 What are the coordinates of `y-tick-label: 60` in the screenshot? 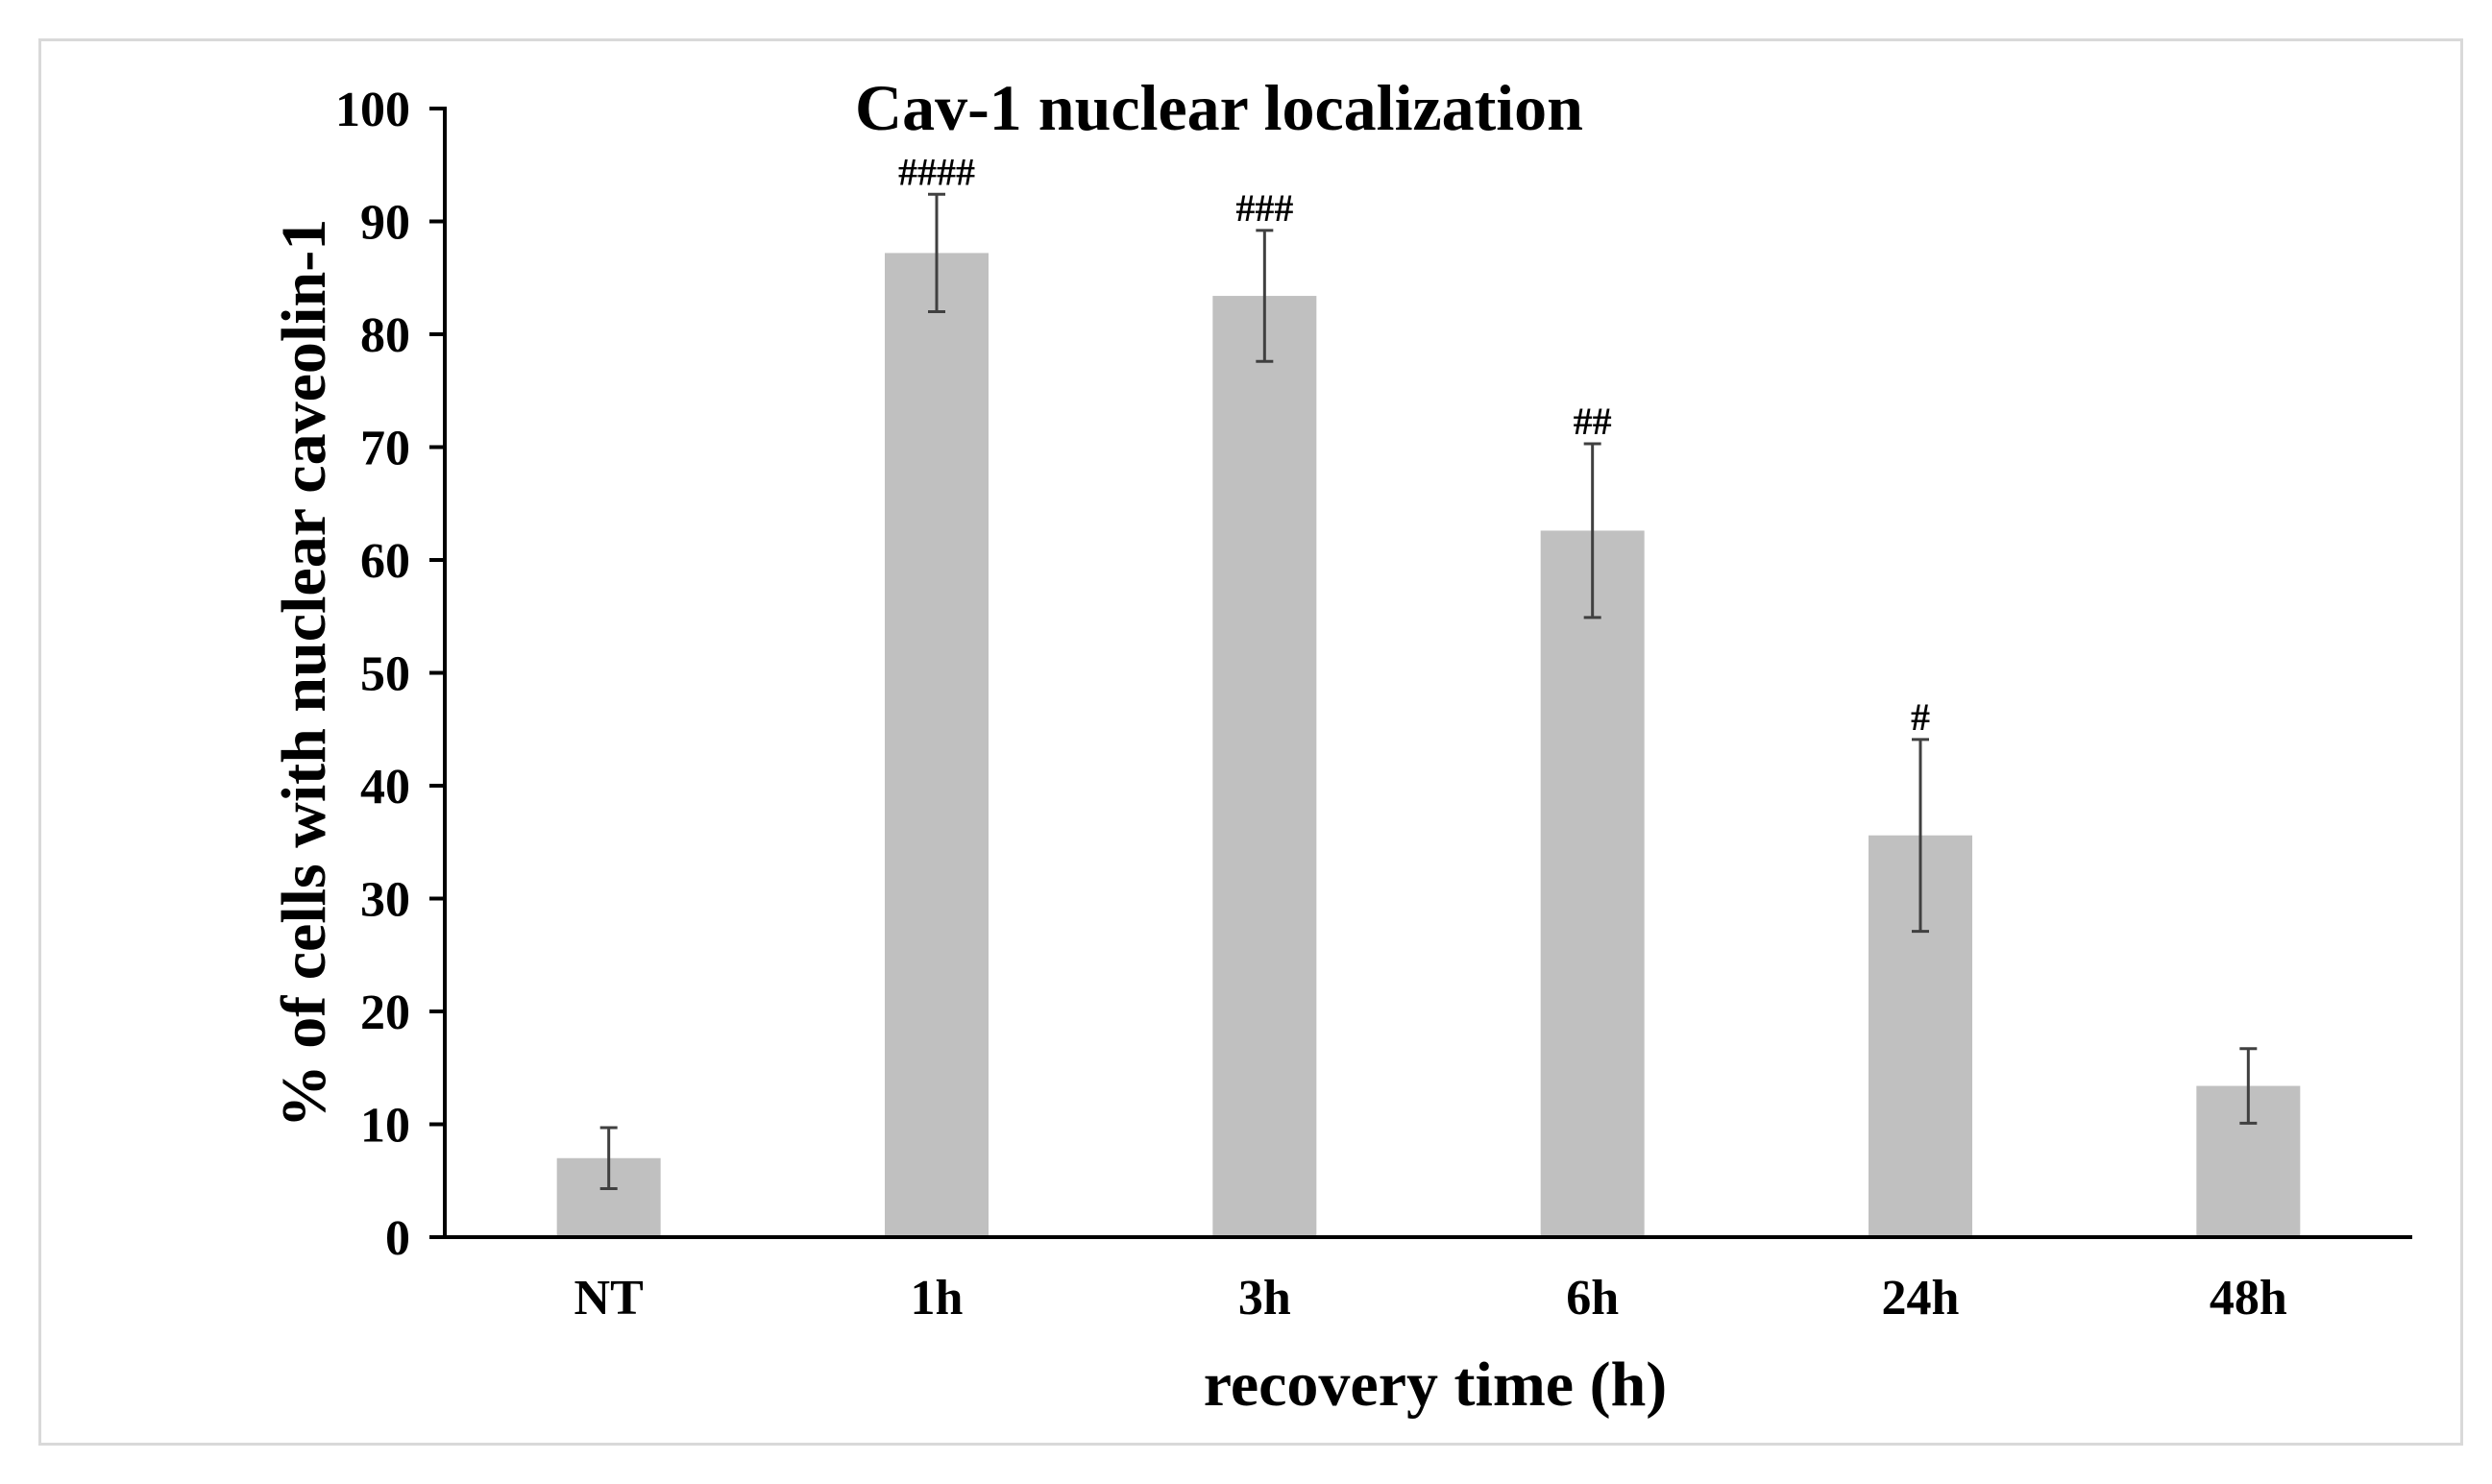 It's located at (385, 561).